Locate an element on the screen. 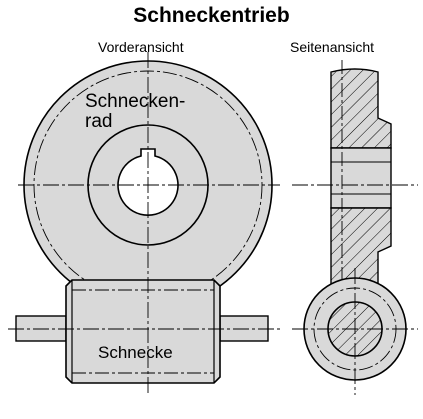 Image resolution: width=423 pixels, height=419 pixels. diagram-title: Schneckentrieb is located at coordinates (211, 15).